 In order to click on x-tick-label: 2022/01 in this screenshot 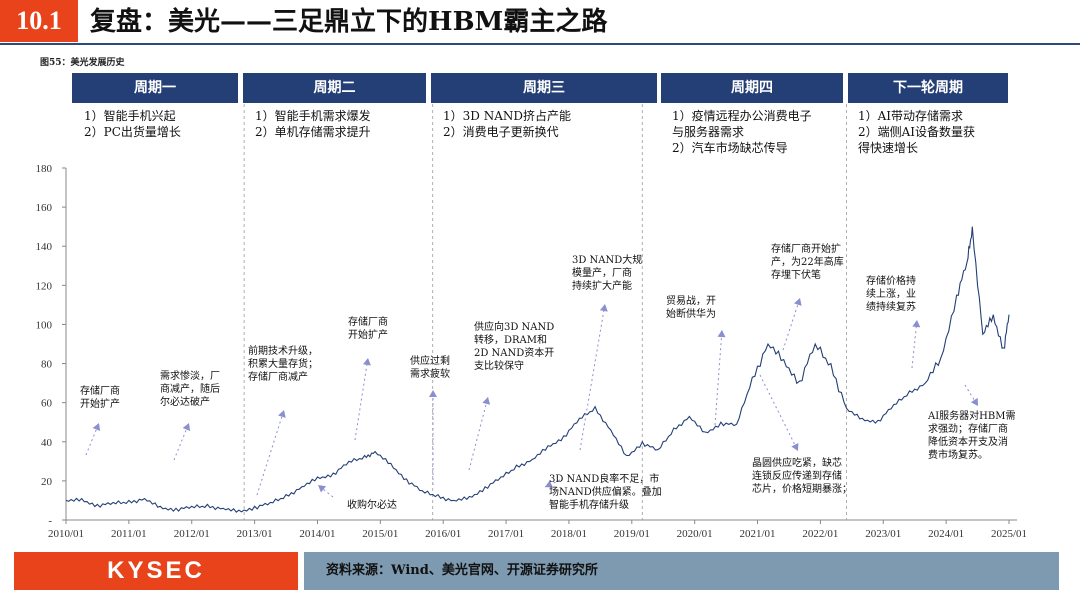, I will do `click(820, 534)`.